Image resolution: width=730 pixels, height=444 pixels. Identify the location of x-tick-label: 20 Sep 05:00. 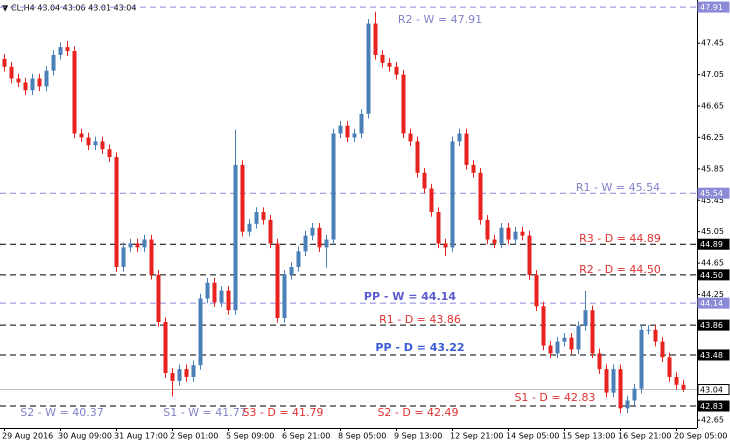
(700, 436).